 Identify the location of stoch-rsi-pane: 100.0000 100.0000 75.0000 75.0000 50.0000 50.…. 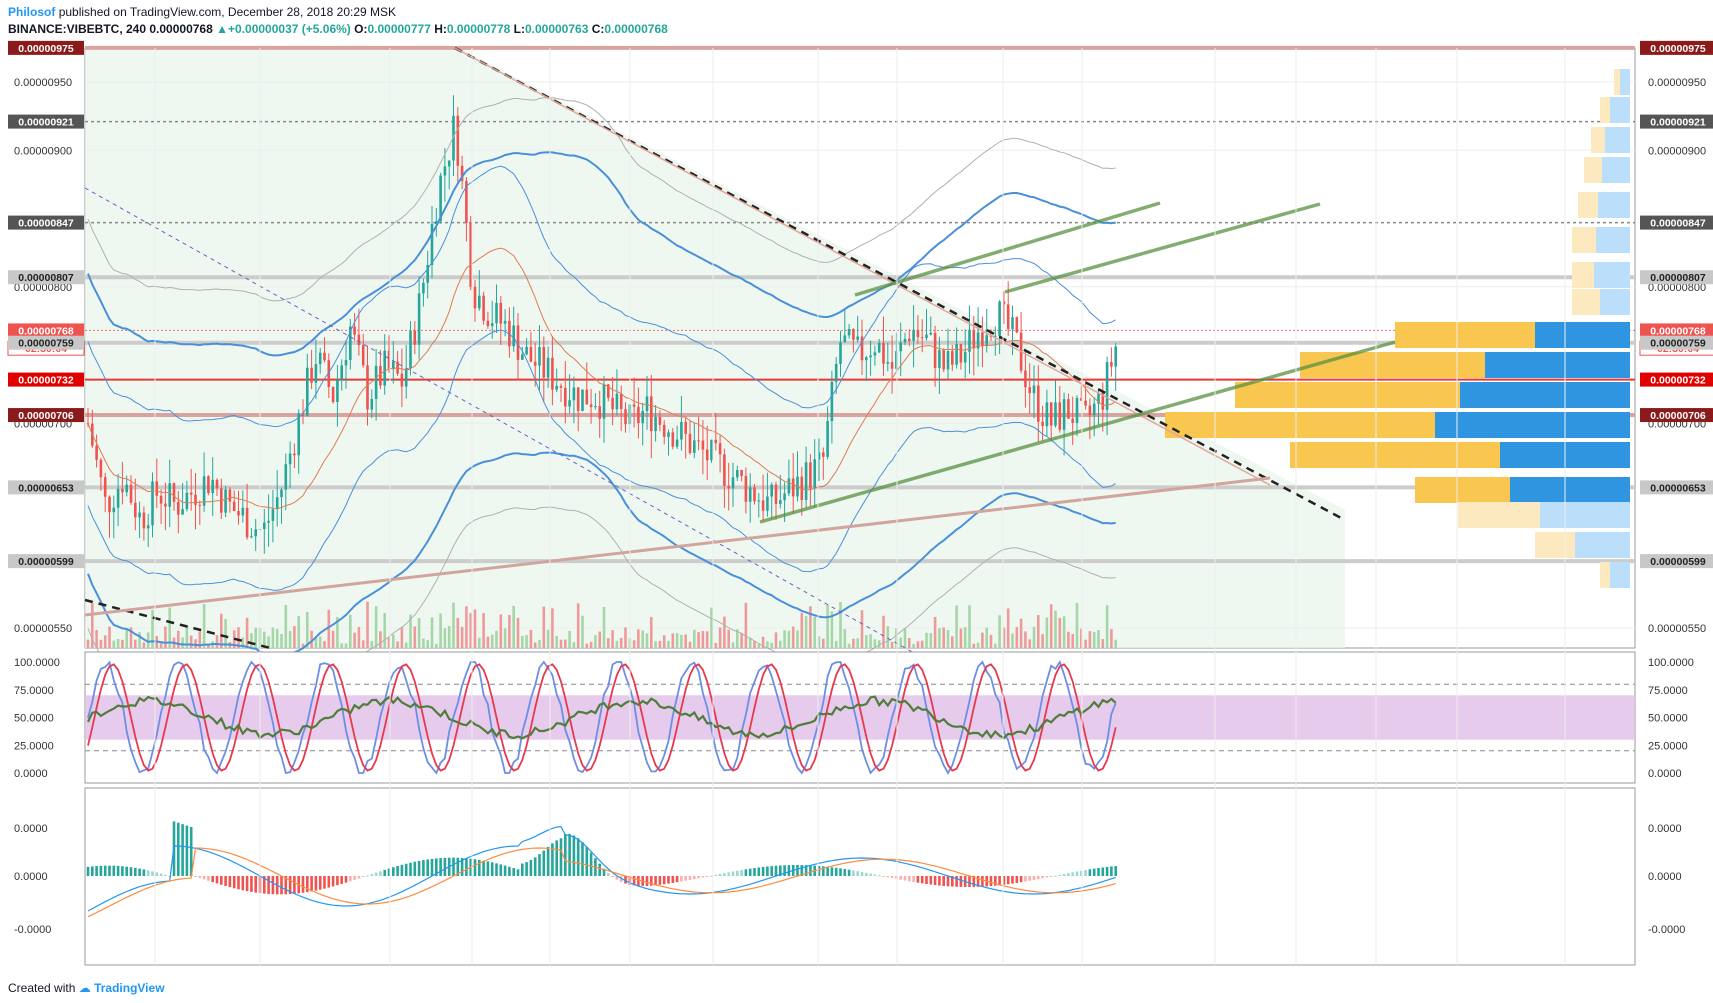
(854, 717).